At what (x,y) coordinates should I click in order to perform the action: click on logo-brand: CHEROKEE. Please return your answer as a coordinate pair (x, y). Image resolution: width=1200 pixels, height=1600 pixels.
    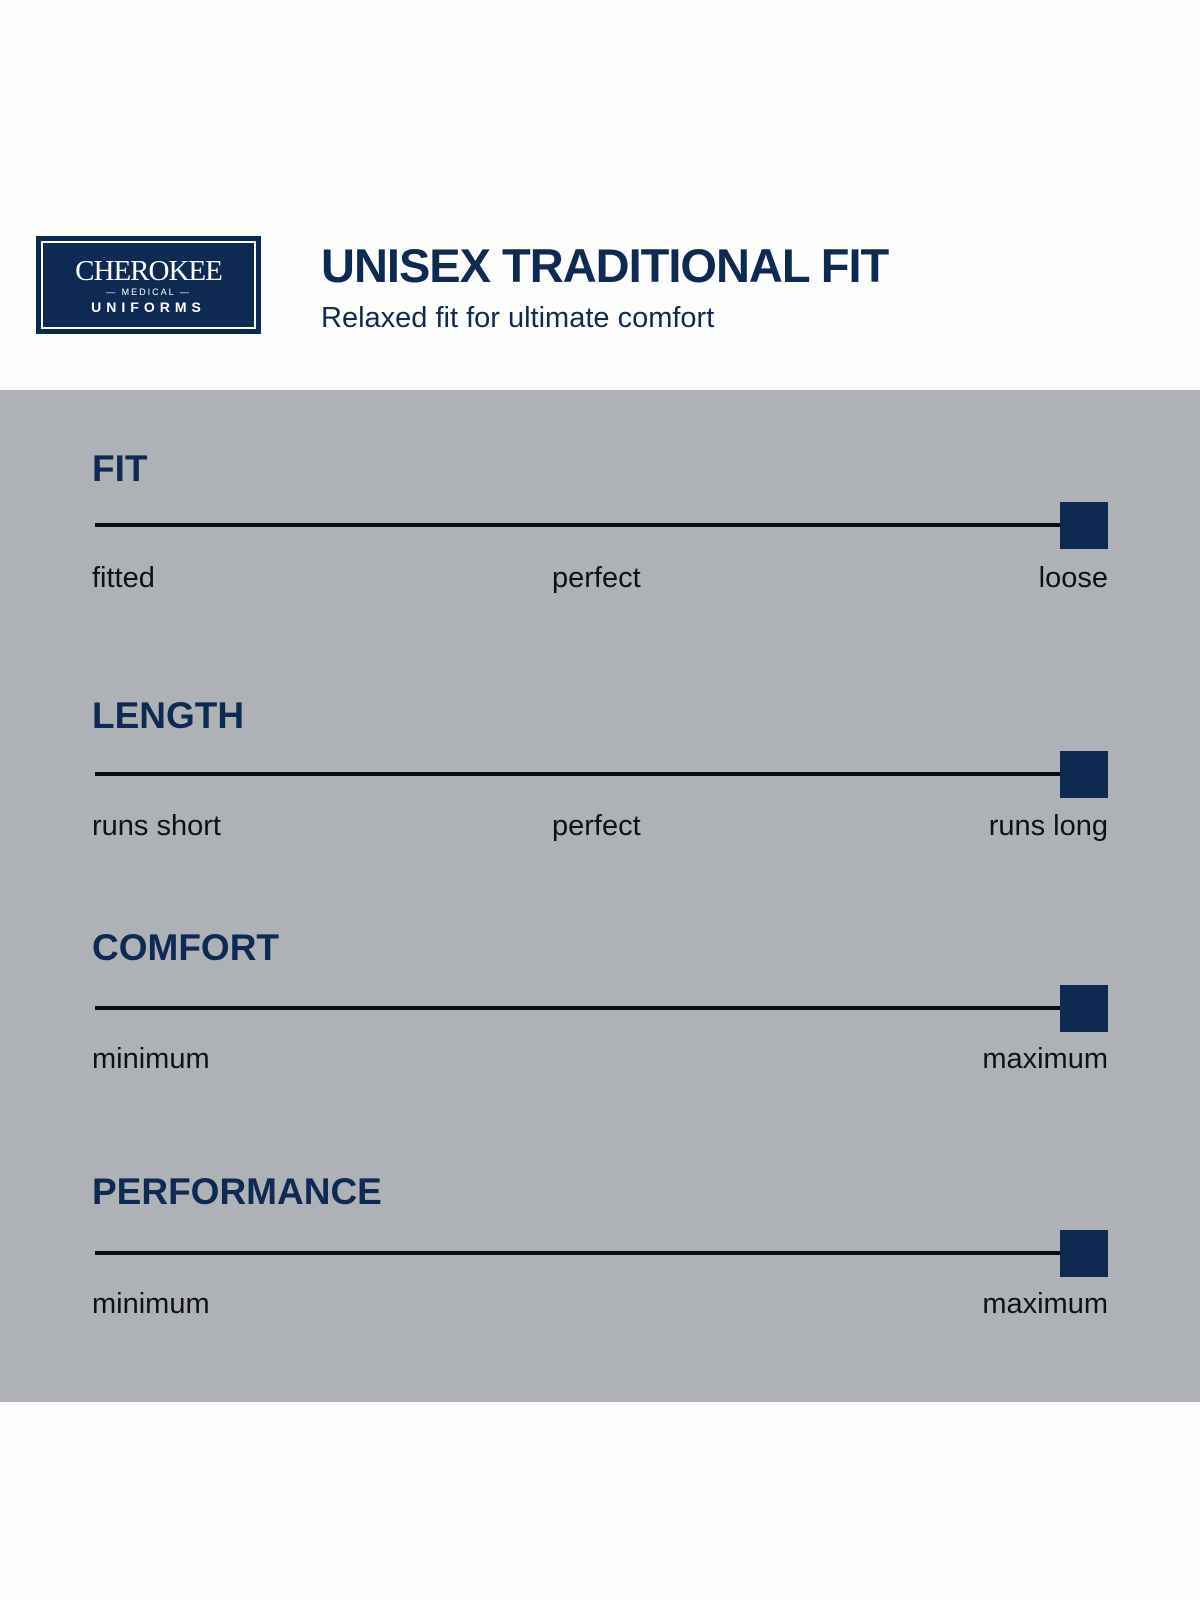
    Looking at the image, I should click on (149, 271).